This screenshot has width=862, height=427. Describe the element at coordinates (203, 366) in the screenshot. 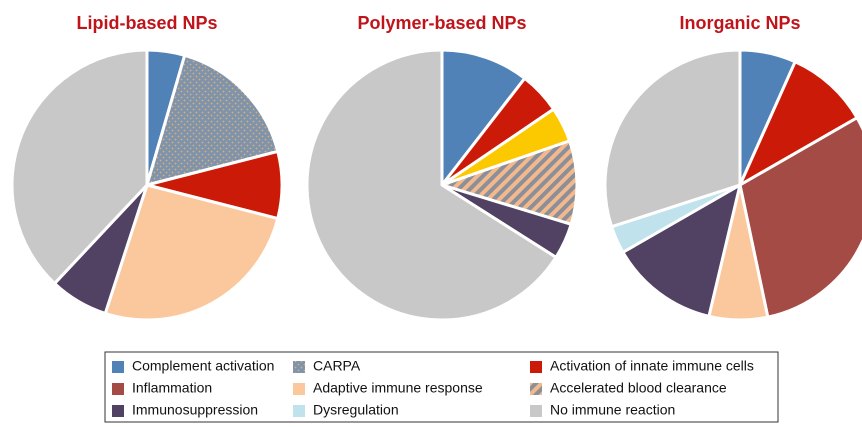

I see `legend-label: Complement activation` at that location.